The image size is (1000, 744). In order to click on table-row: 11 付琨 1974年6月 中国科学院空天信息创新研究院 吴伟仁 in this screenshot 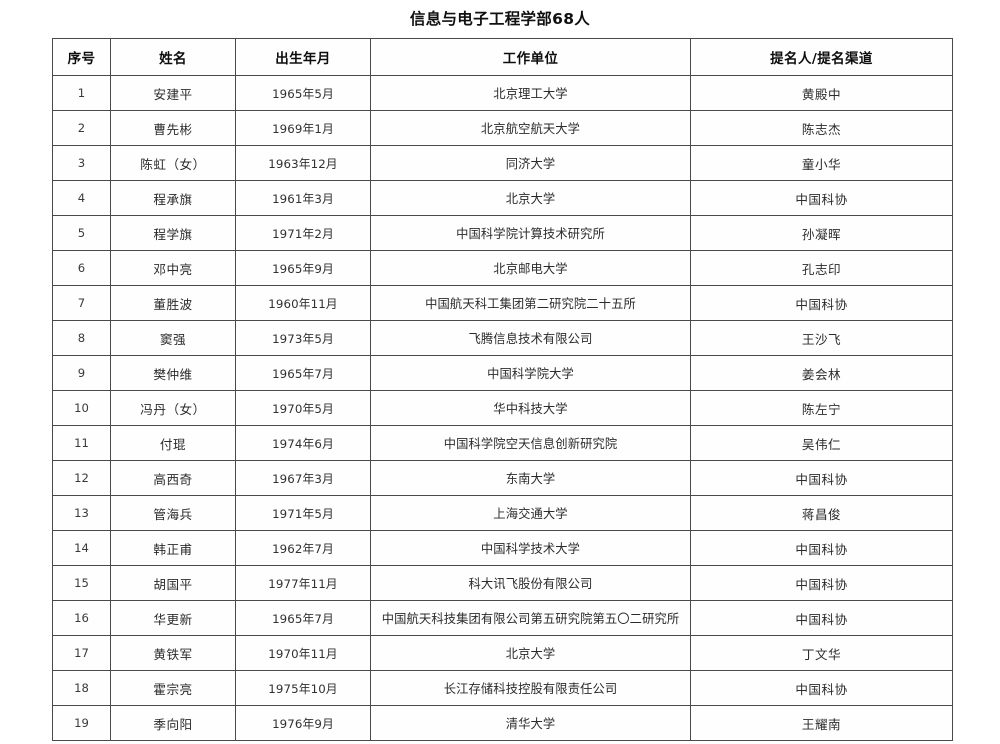, I will do `click(502, 443)`.